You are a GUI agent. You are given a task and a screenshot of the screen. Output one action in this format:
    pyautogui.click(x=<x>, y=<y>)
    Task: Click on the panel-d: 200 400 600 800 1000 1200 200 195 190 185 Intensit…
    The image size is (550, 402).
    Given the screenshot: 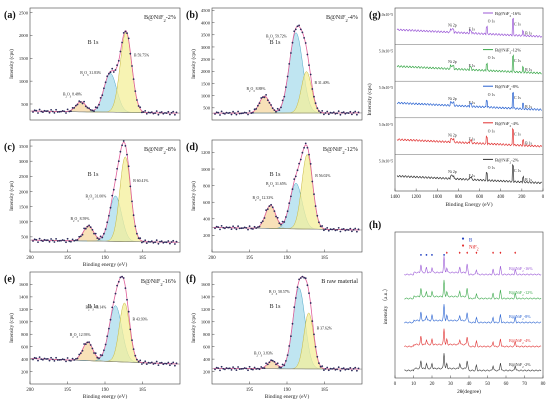 What is the action you would take?
    pyautogui.click(x=274, y=200)
    